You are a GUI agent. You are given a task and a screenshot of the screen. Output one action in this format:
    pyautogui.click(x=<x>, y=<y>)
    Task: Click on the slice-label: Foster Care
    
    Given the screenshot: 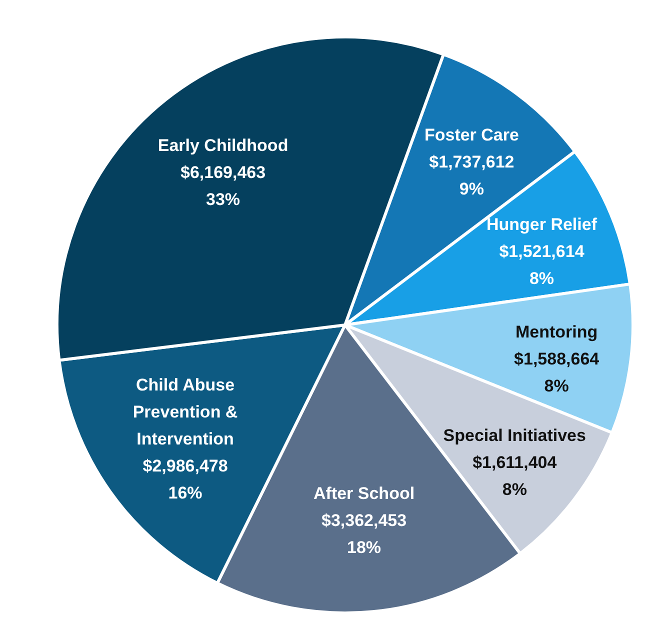 What is the action you would take?
    pyautogui.click(x=471, y=134)
    